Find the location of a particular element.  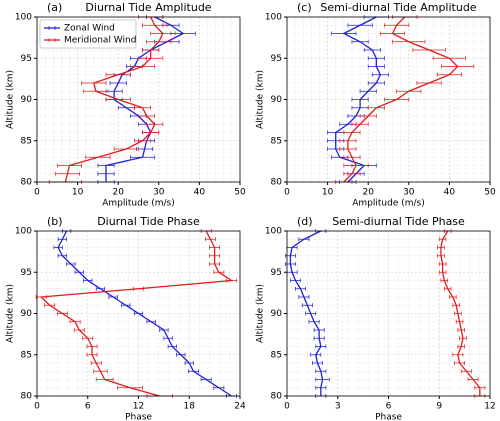

chart-title: Semi-diurnal Tide Phase is located at coordinates (398, 221).